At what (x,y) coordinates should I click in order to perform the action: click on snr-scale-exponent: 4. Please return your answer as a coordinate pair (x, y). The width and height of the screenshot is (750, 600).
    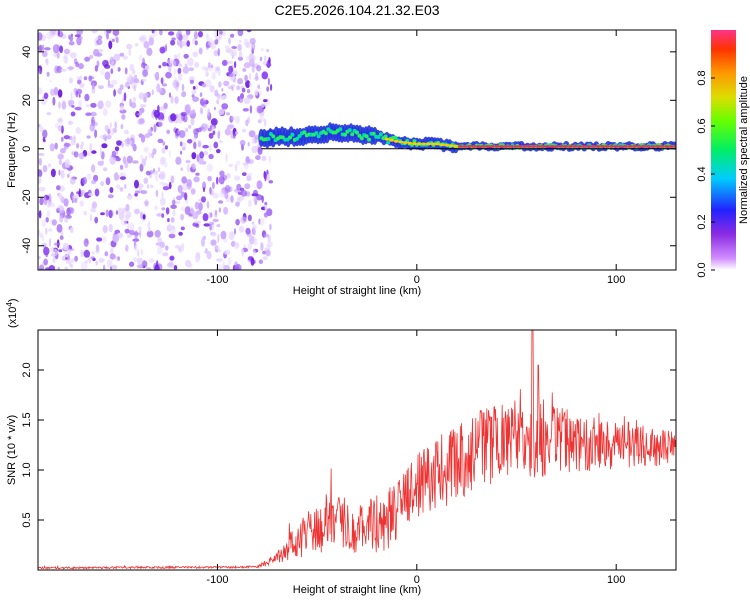
    Looking at the image, I should click on (9, 304).